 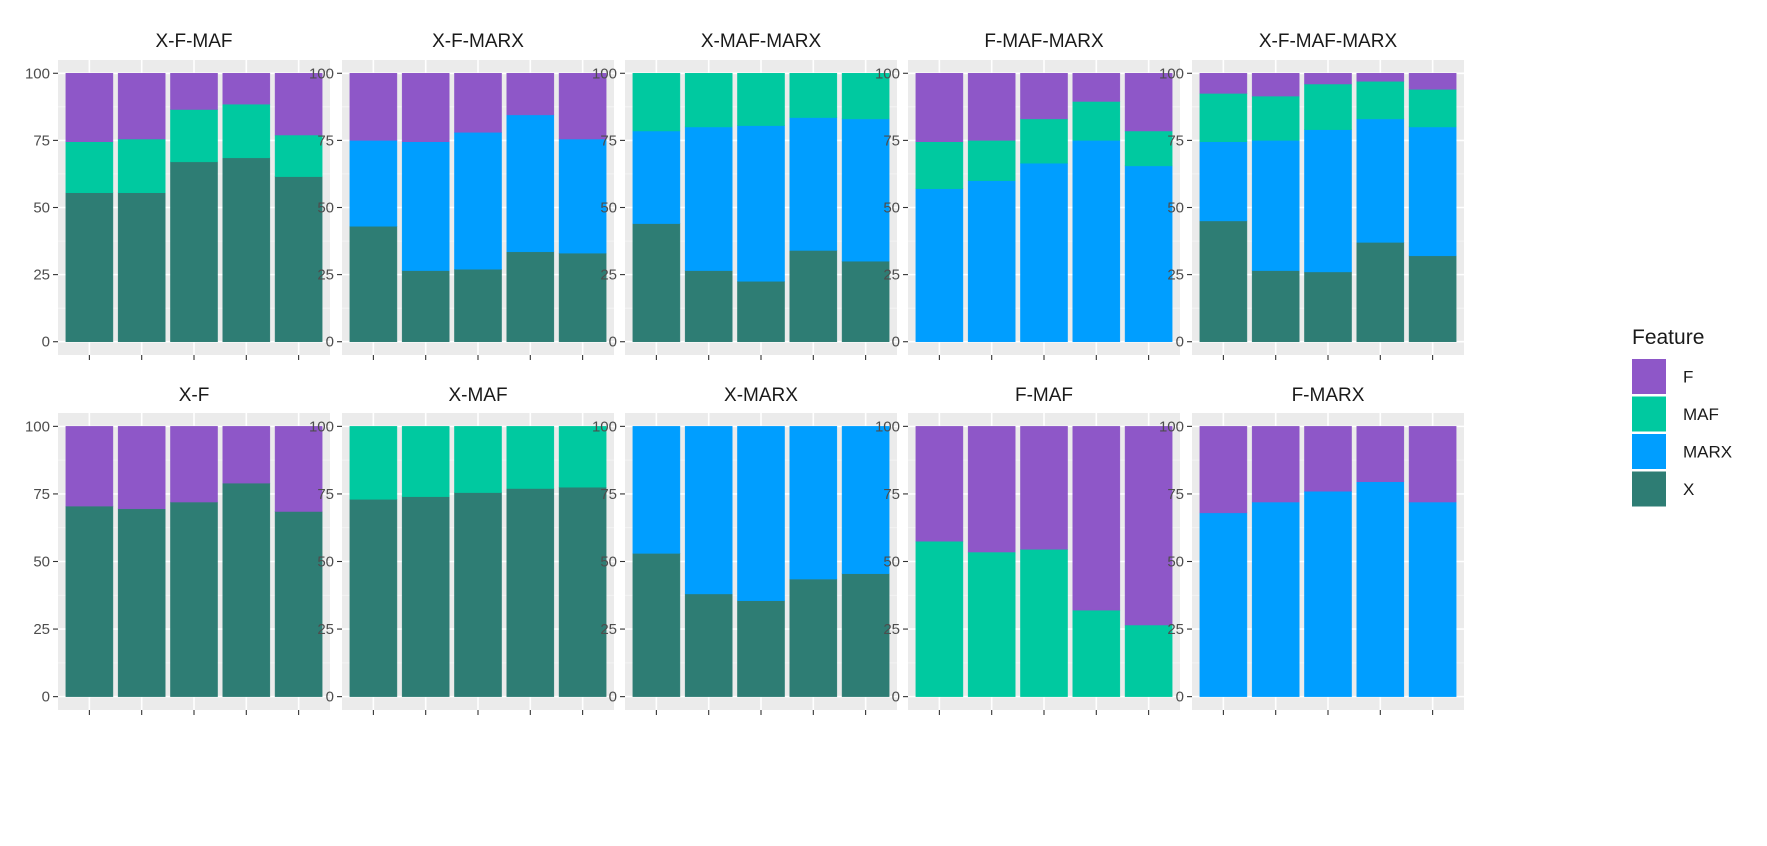 I want to click on panel-x-marx: 0 25 50 75 100 X-MARX, so click(x=744, y=550).